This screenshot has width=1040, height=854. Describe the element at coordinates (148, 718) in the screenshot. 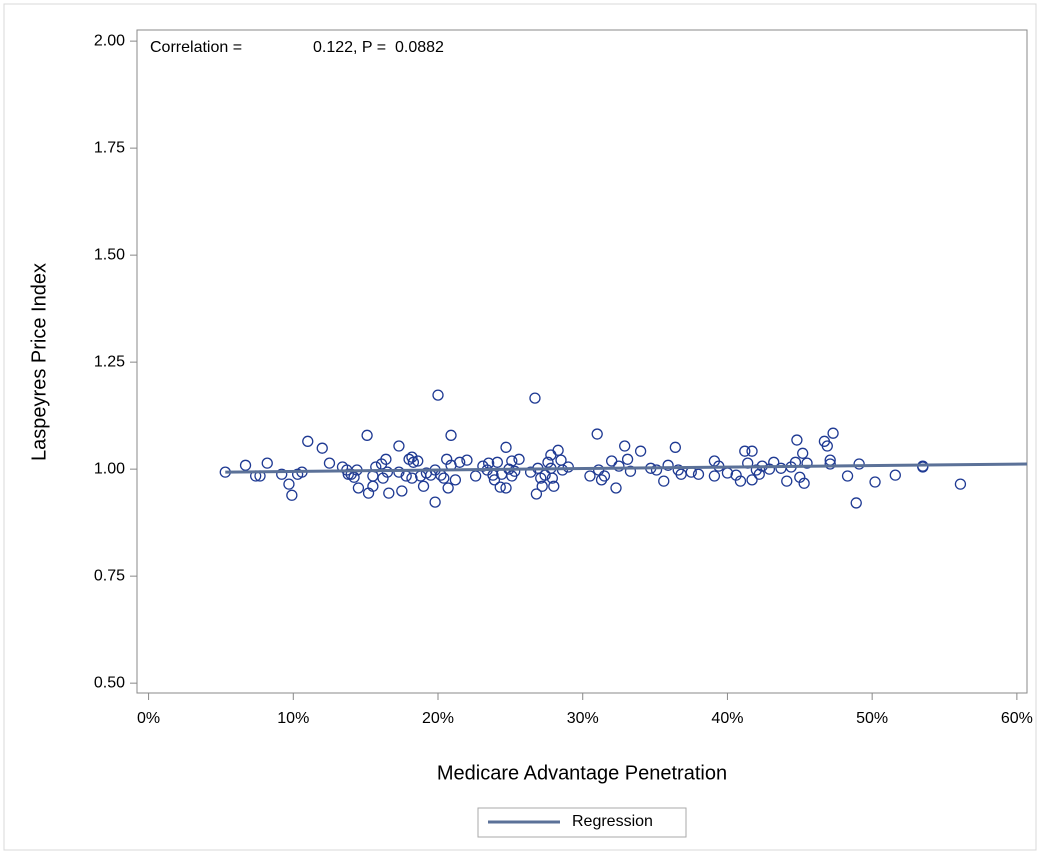

I see `x-tick-label: 0%` at that location.